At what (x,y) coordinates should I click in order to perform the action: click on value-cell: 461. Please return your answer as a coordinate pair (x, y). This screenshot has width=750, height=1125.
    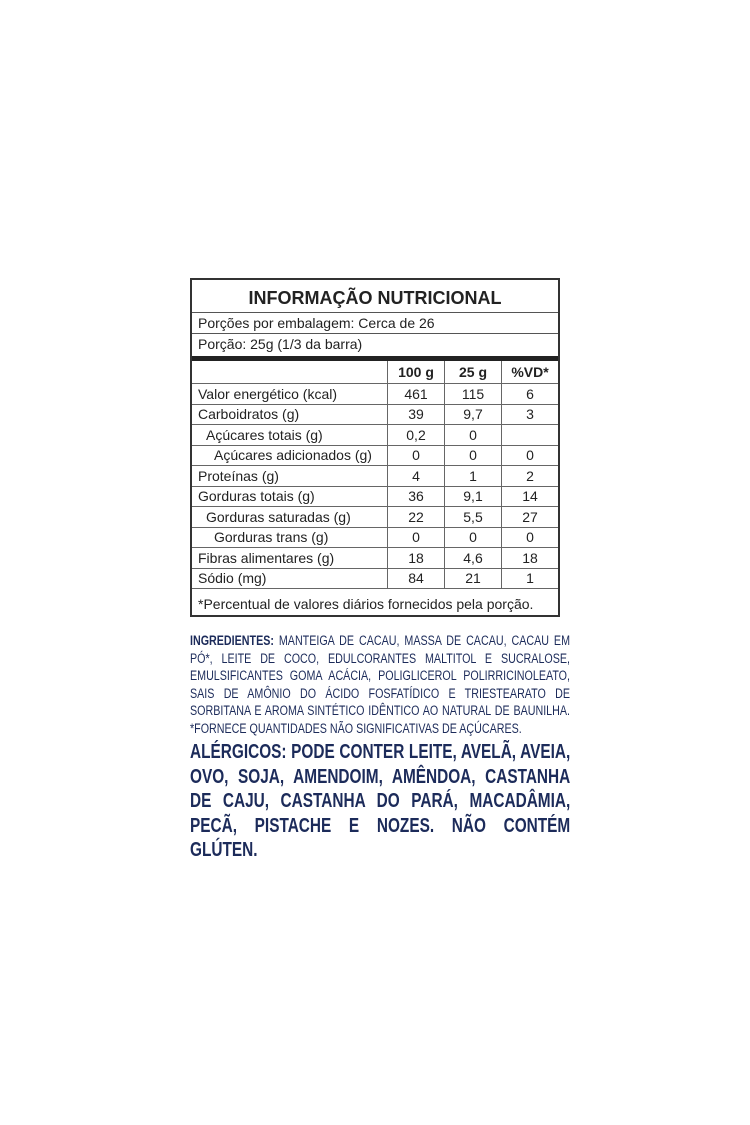
    Looking at the image, I should click on (416, 394).